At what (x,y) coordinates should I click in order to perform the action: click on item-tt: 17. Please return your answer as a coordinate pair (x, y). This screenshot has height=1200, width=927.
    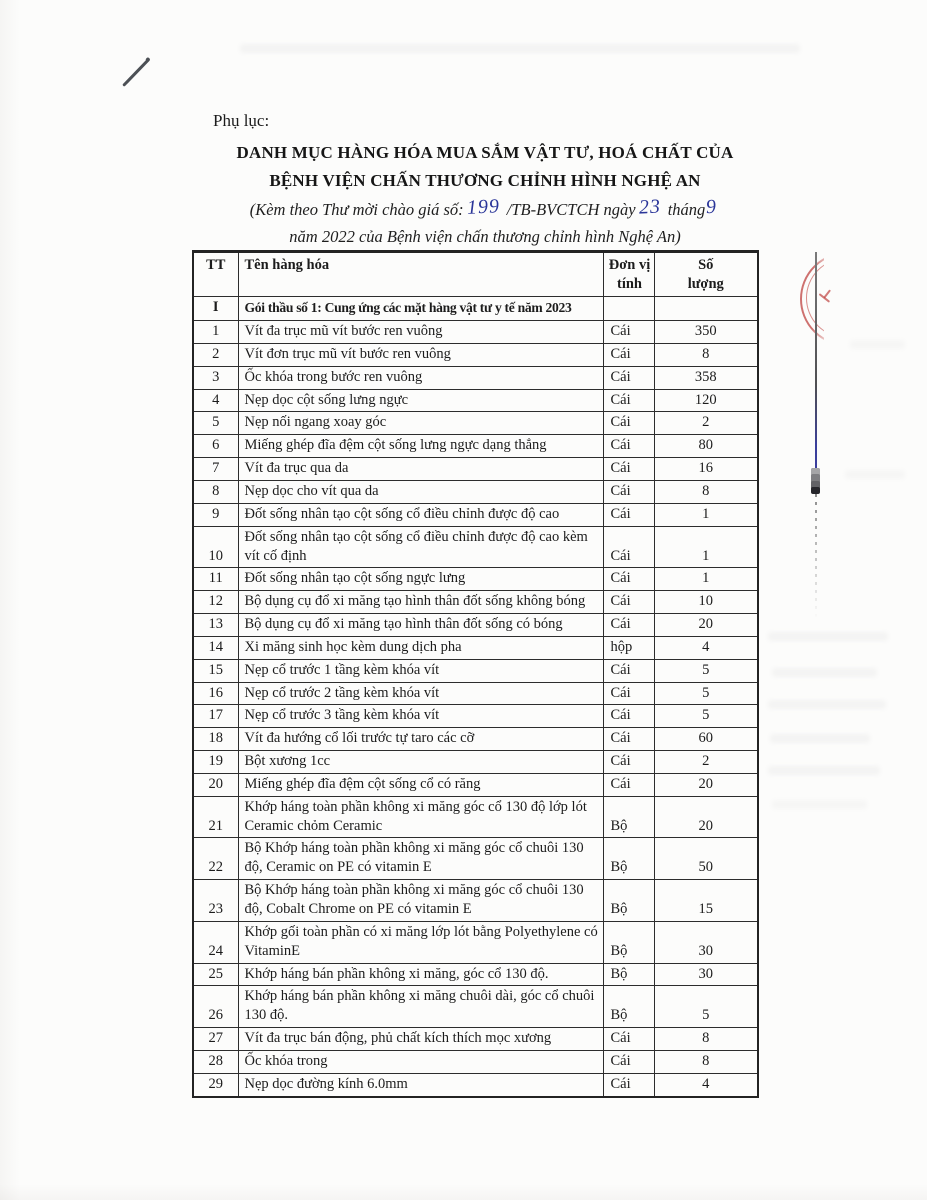
    Looking at the image, I should click on (215, 716).